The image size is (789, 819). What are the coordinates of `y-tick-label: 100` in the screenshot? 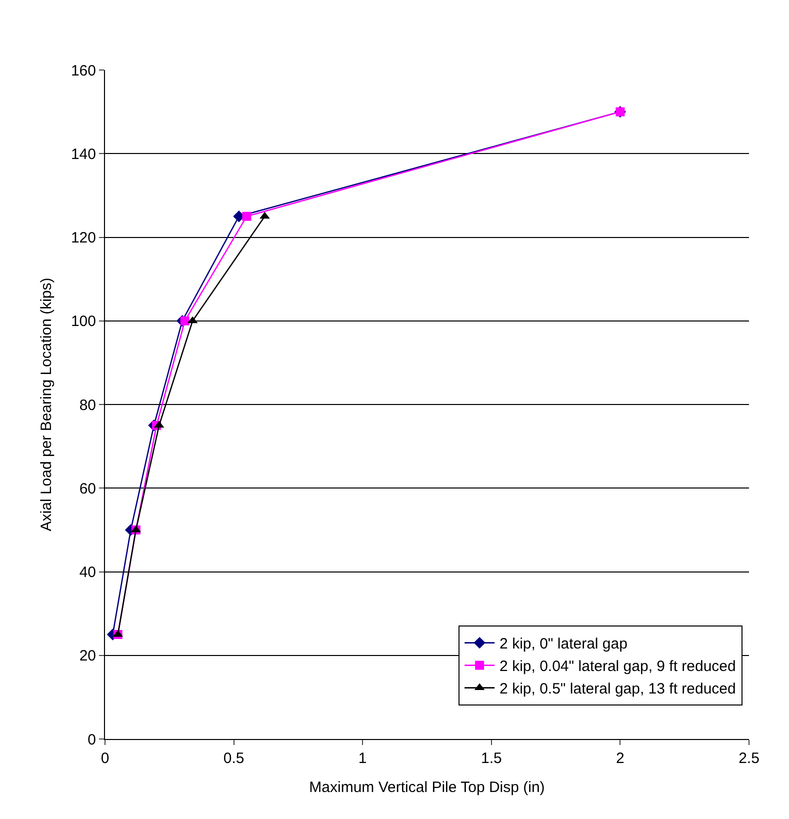 It's located at (83, 321).